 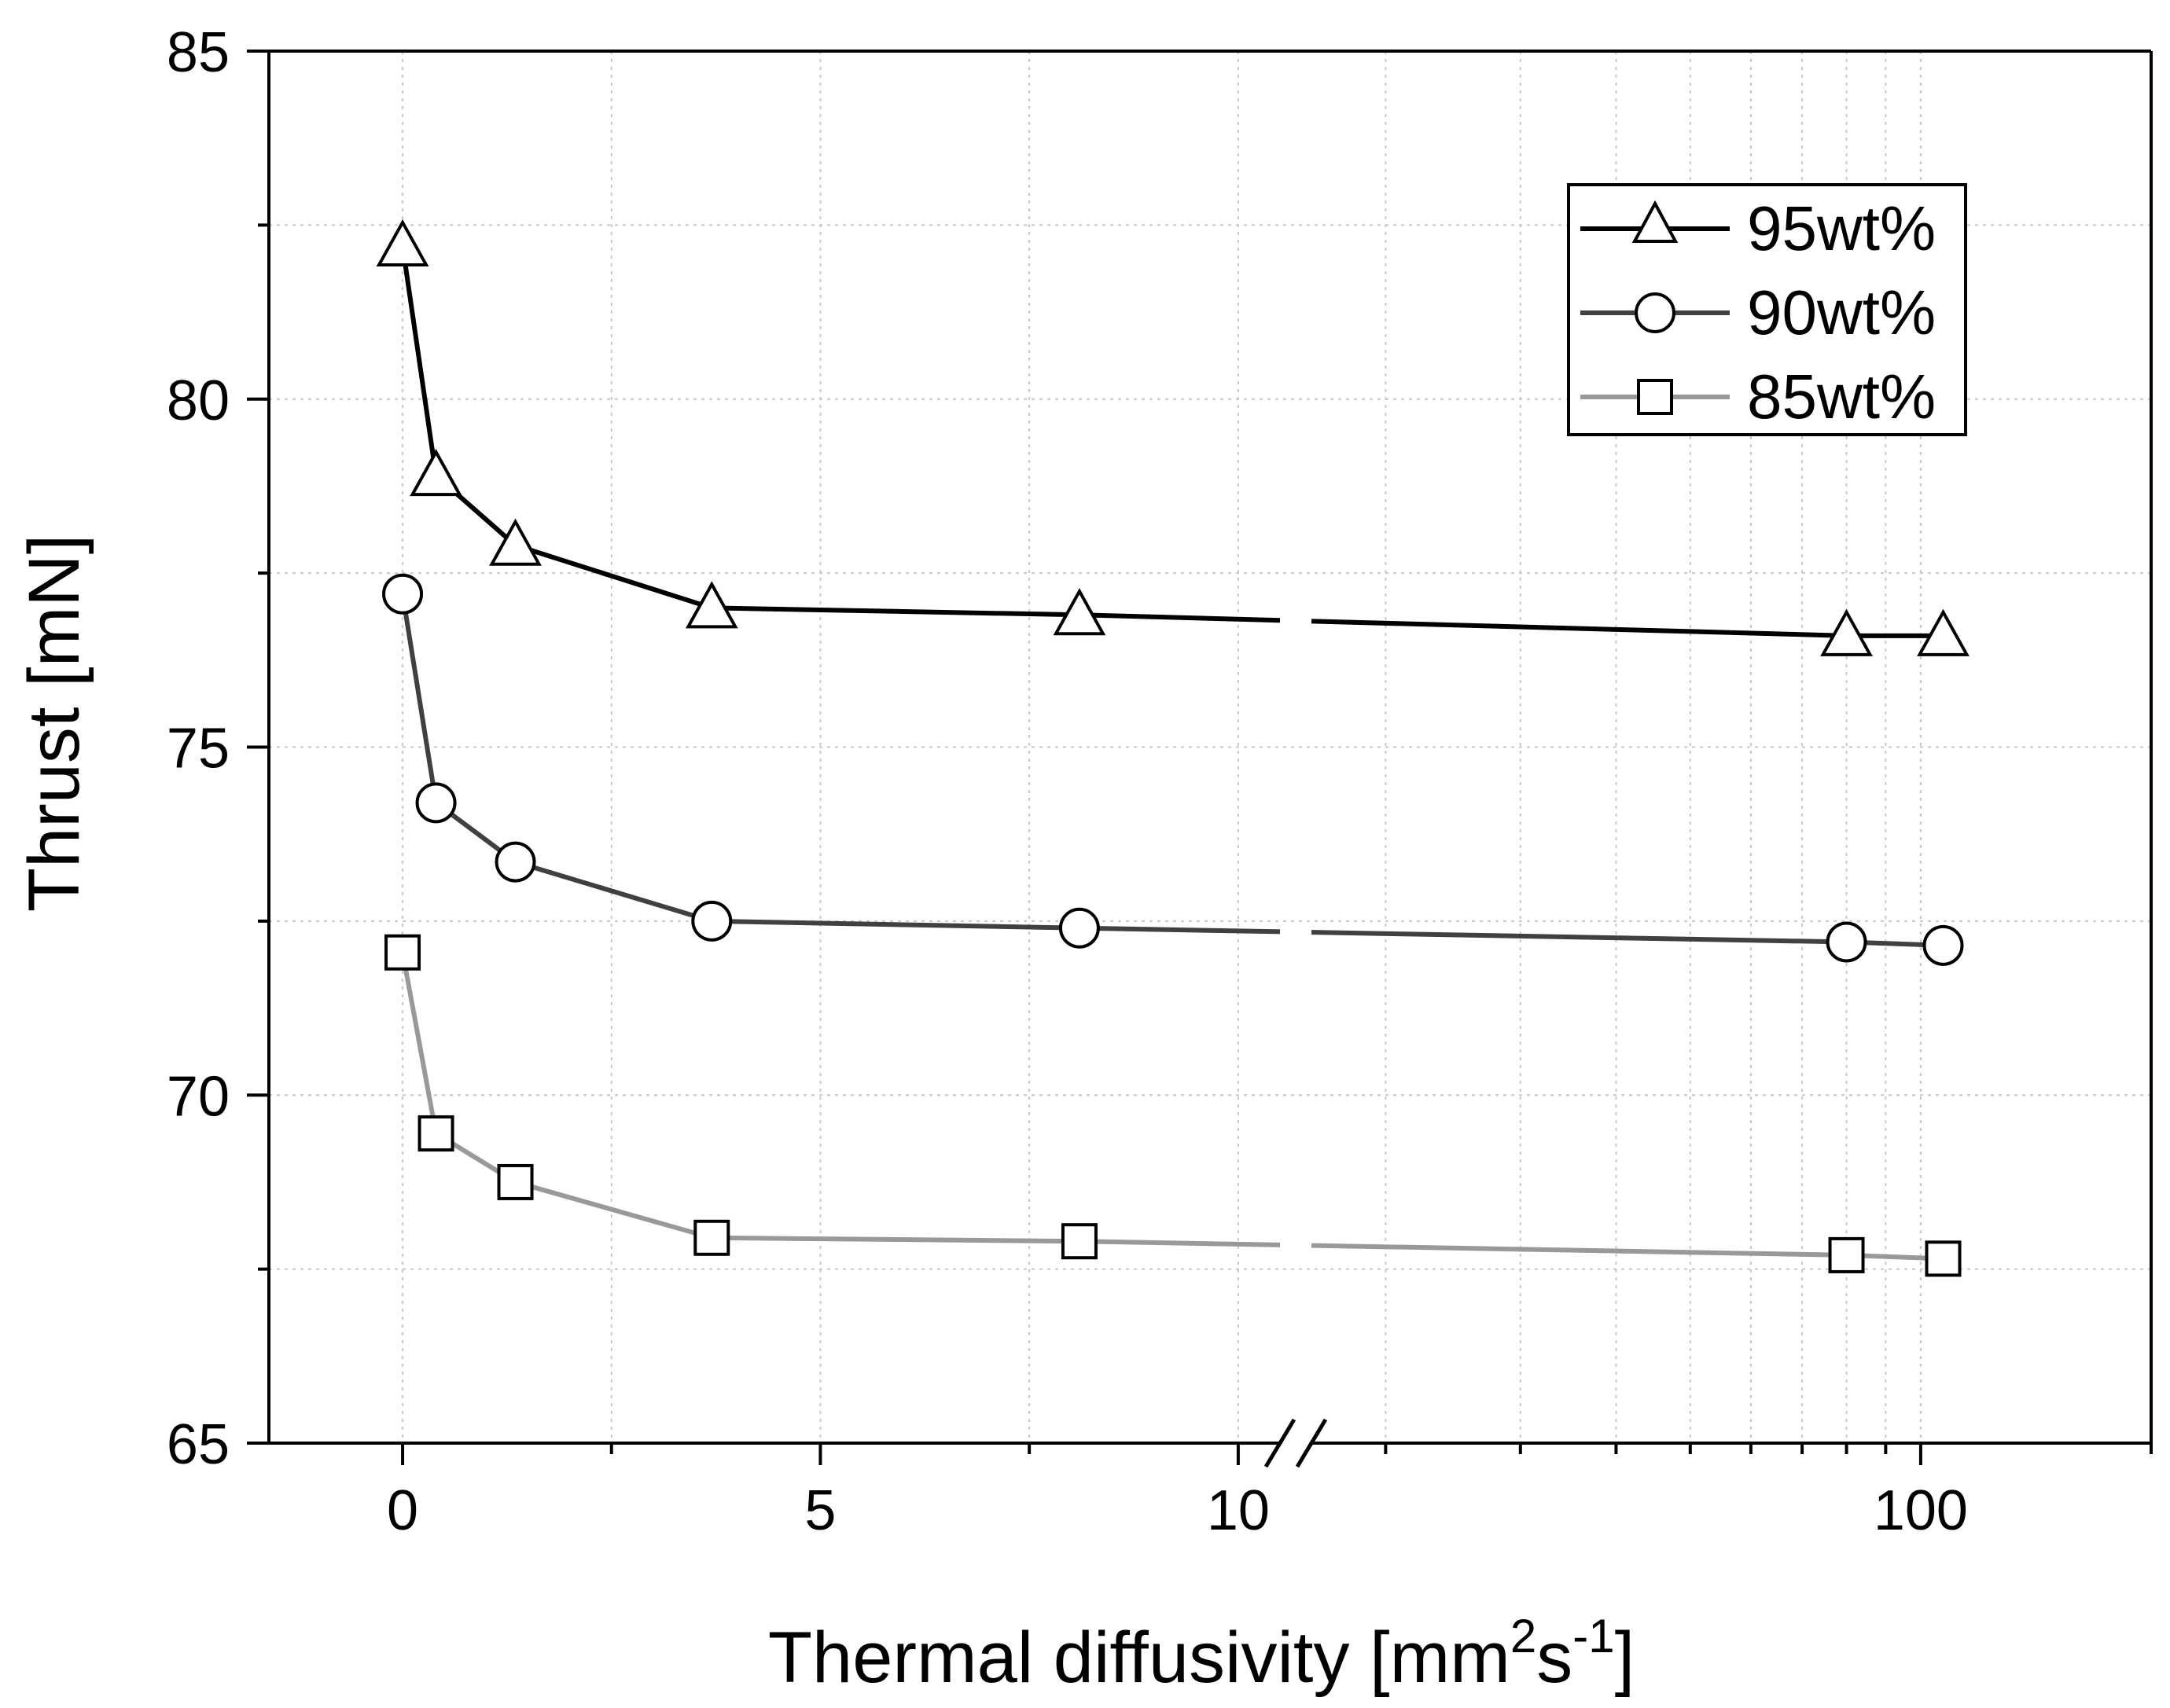 I want to click on y-axis-title: Thrust [mN], so click(x=54, y=723).